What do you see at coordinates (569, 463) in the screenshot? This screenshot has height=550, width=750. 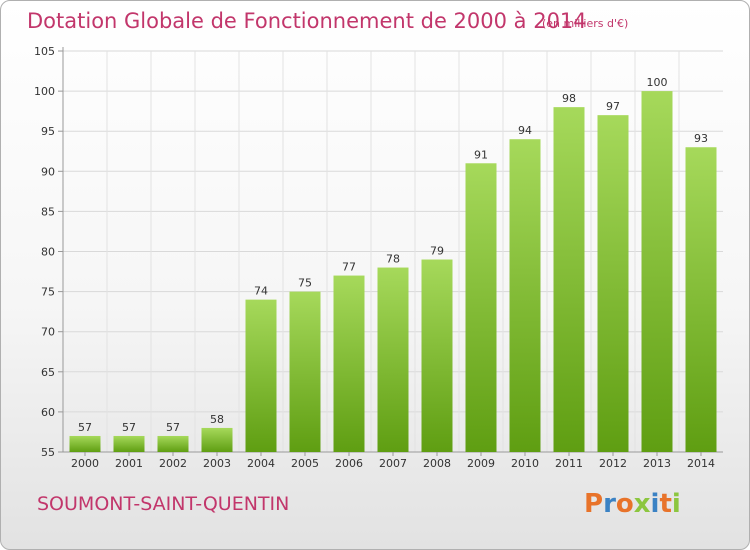 I see `x-tick-label-2011: 2011` at bounding box center [569, 463].